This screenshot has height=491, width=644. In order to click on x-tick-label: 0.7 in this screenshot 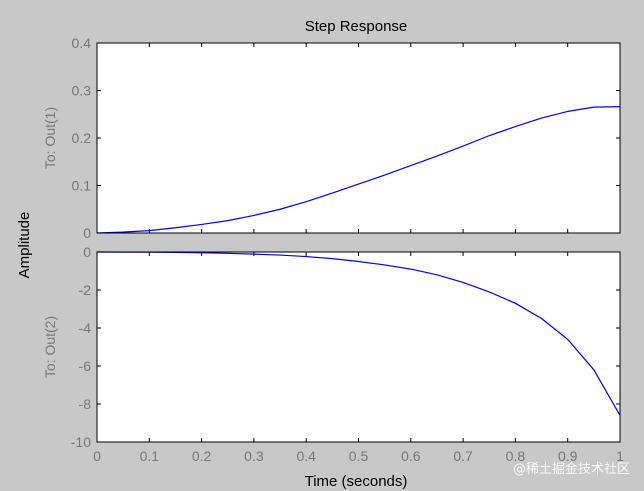, I will do `click(463, 456)`.